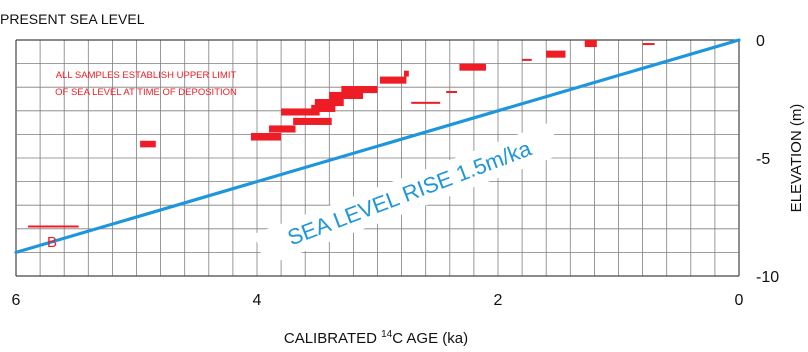 The width and height of the screenshot is (808, 352). I want to click on x-axis-label: CALIBRATED 14C AGE (ka), so click(376, 338).